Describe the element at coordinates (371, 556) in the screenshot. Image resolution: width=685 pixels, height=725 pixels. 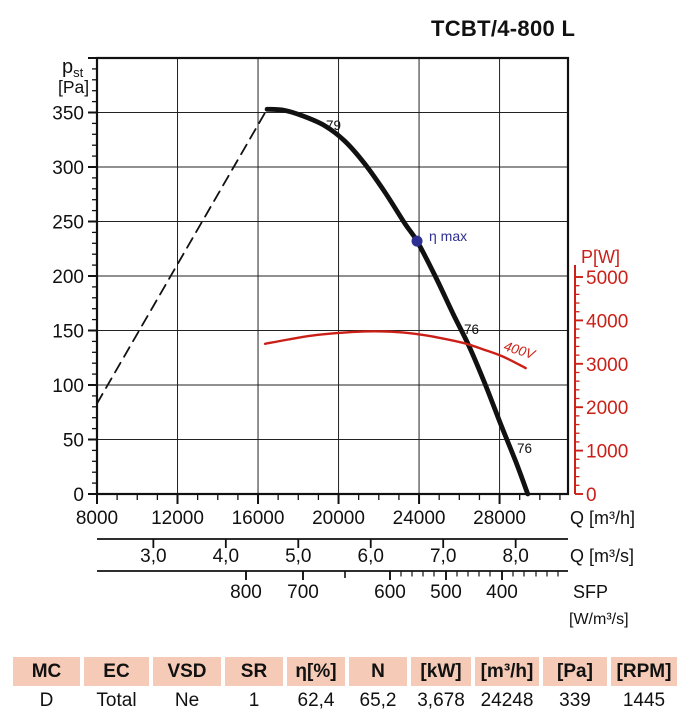
I see `flow-m3s-tick-label: 6,0` at that location.